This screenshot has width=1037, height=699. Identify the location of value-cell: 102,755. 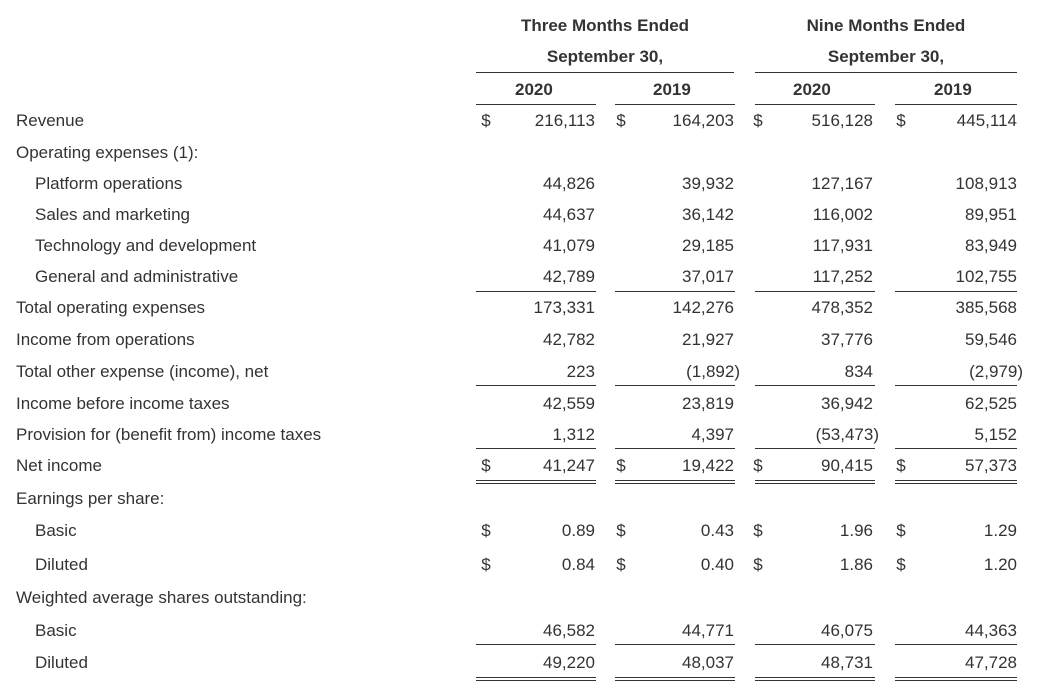
(986, 276).